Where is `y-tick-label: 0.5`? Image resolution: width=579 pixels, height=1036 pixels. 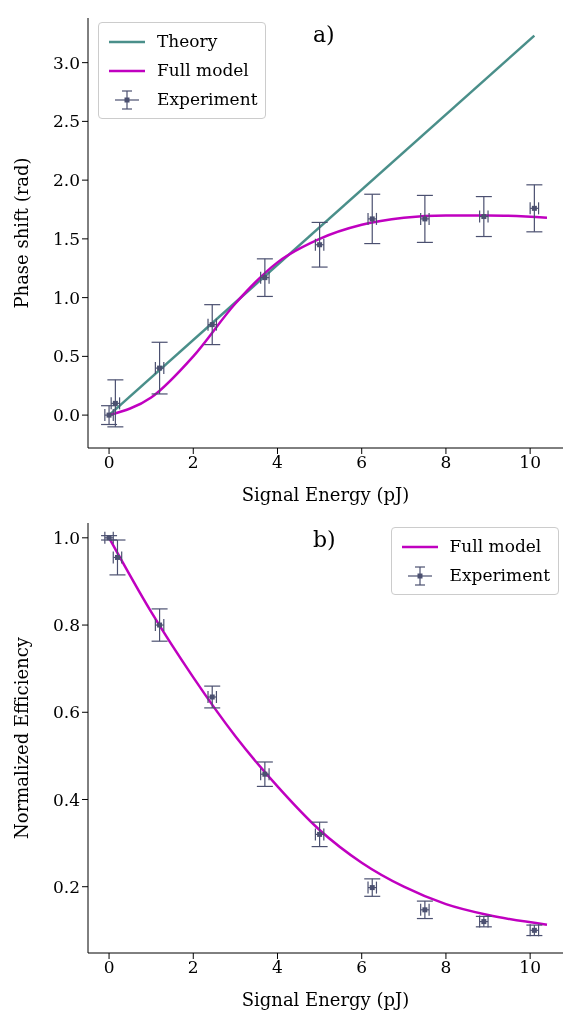
y-tick-label: 0.5 is located at coordinates (66, 356).